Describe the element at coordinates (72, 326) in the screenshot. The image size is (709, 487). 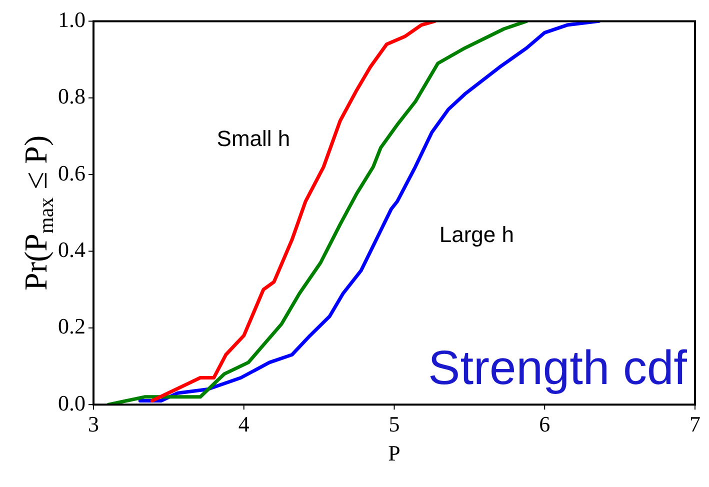
I see `y-tick-label: 0.2` at that location.